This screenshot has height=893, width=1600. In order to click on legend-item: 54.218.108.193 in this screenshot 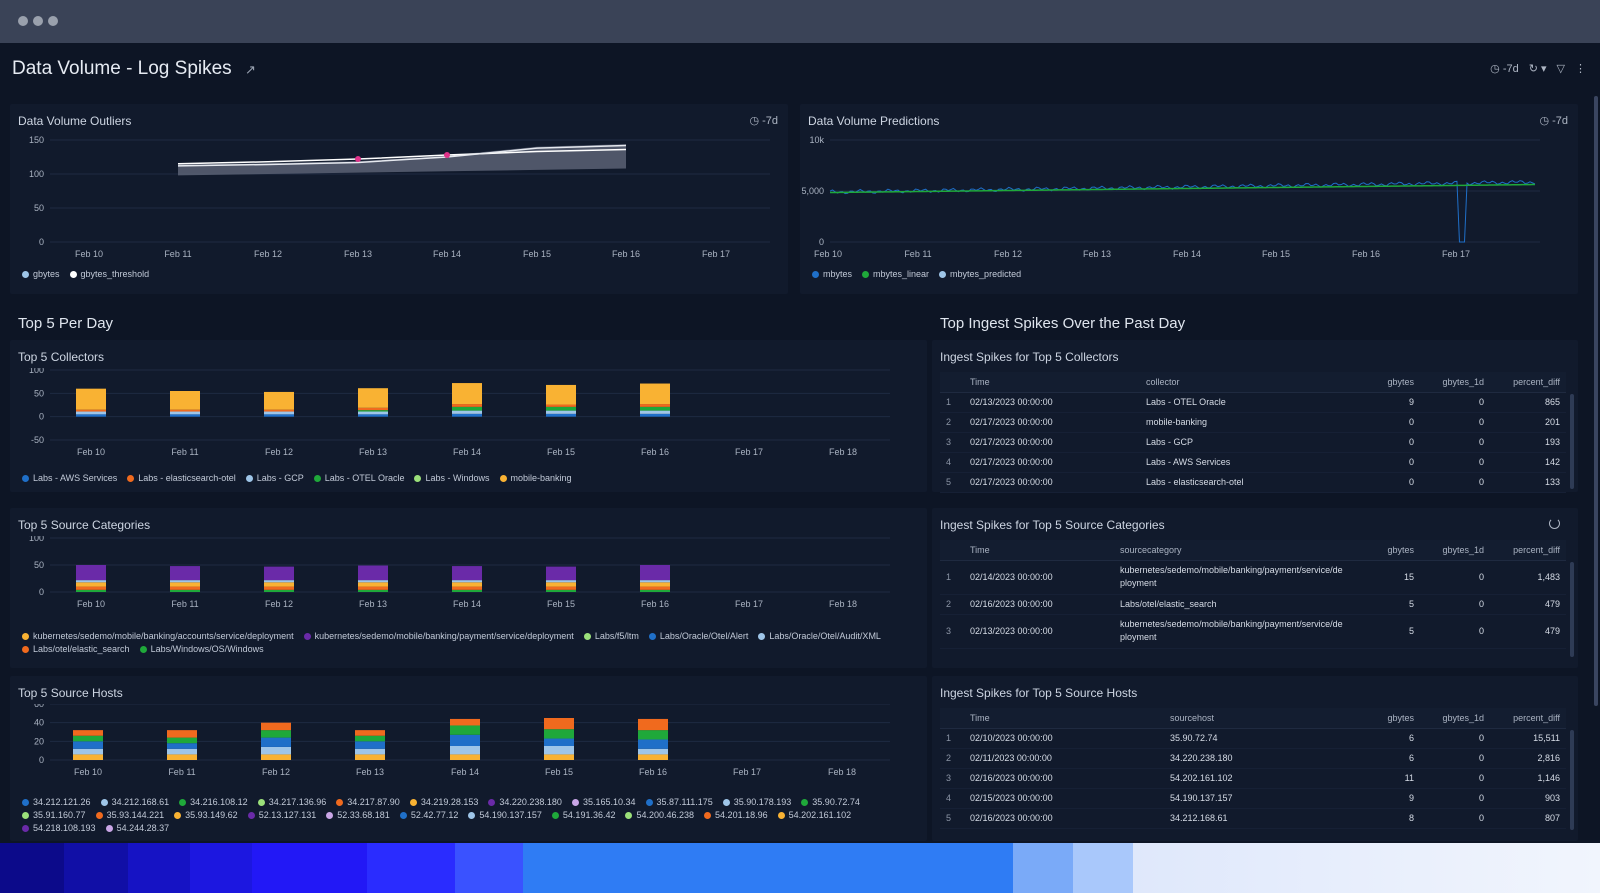, I will do `click(59, 828)`.